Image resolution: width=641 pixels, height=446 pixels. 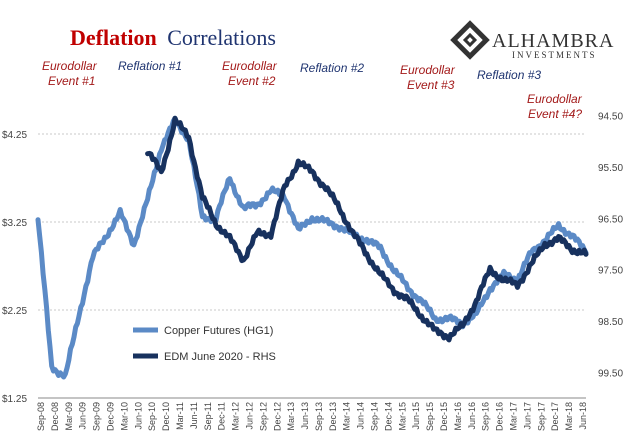 What do you see at coordinates (610, 168) in the screenshot?
I see `y-right-tick-label: 95.50` at bounding box center [610, 168].